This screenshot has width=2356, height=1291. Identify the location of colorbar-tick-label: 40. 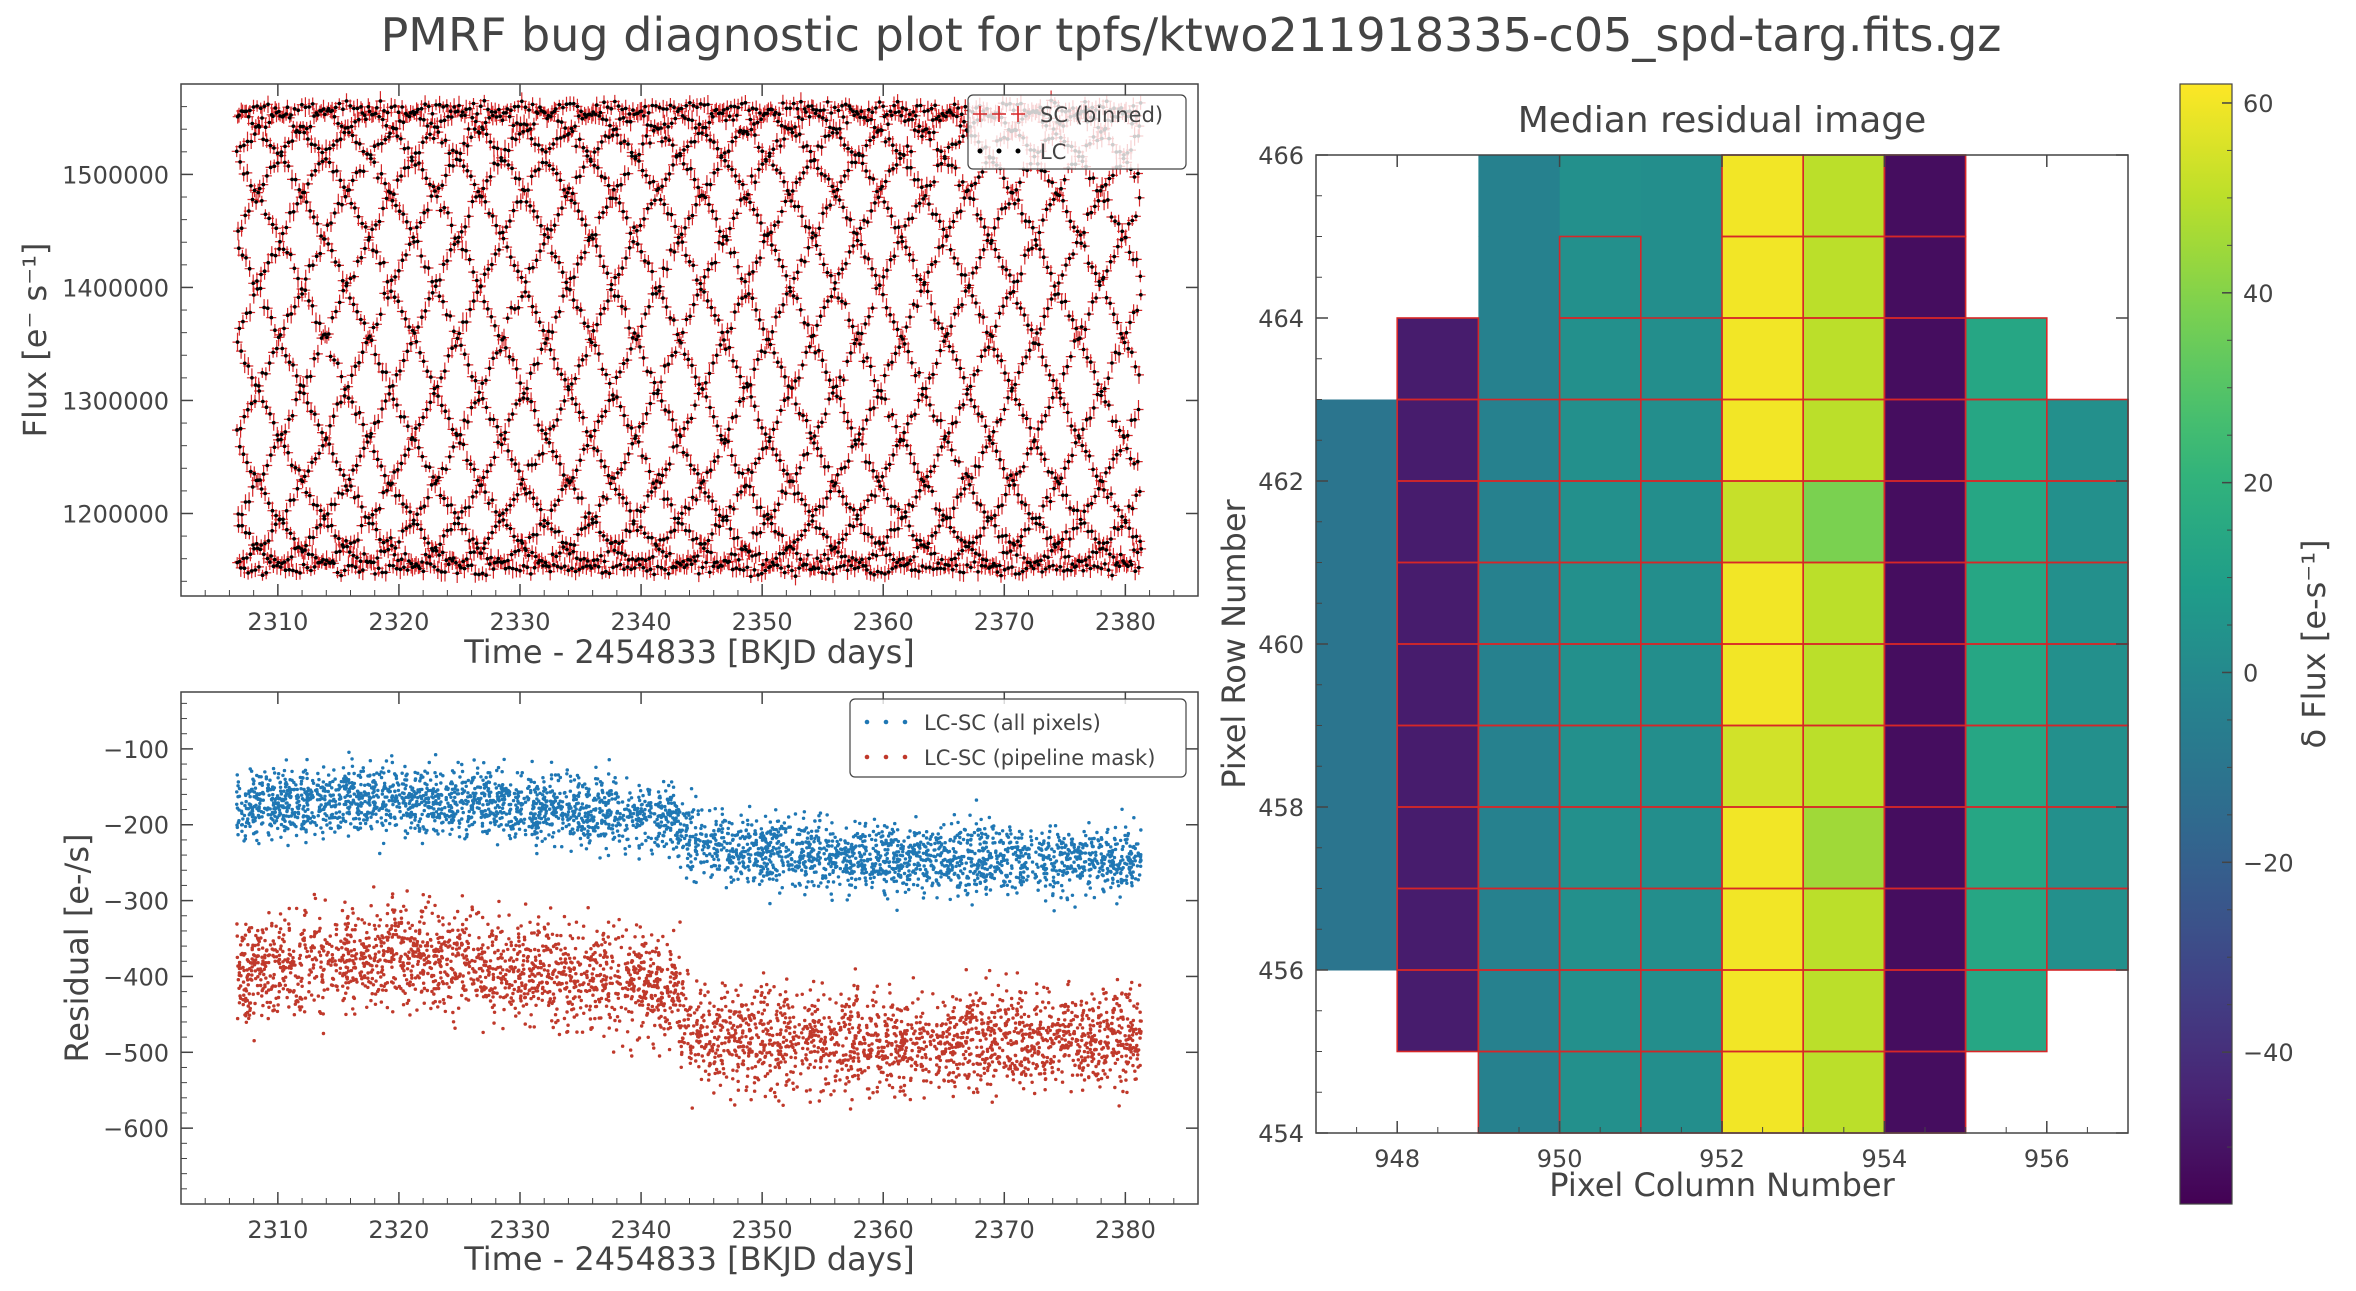
(2258, 294).